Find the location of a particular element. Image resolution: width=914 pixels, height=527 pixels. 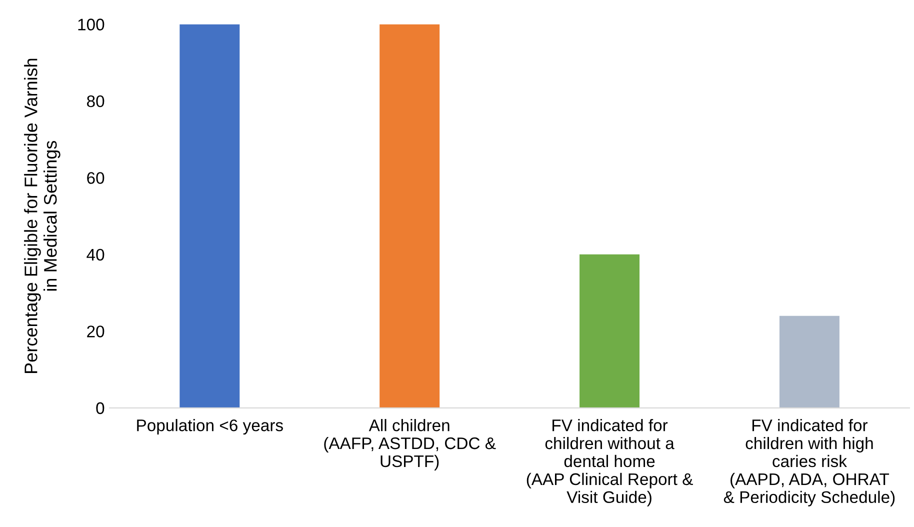

x-tick-label: Population <6 years is located at coordinates (210, 427).